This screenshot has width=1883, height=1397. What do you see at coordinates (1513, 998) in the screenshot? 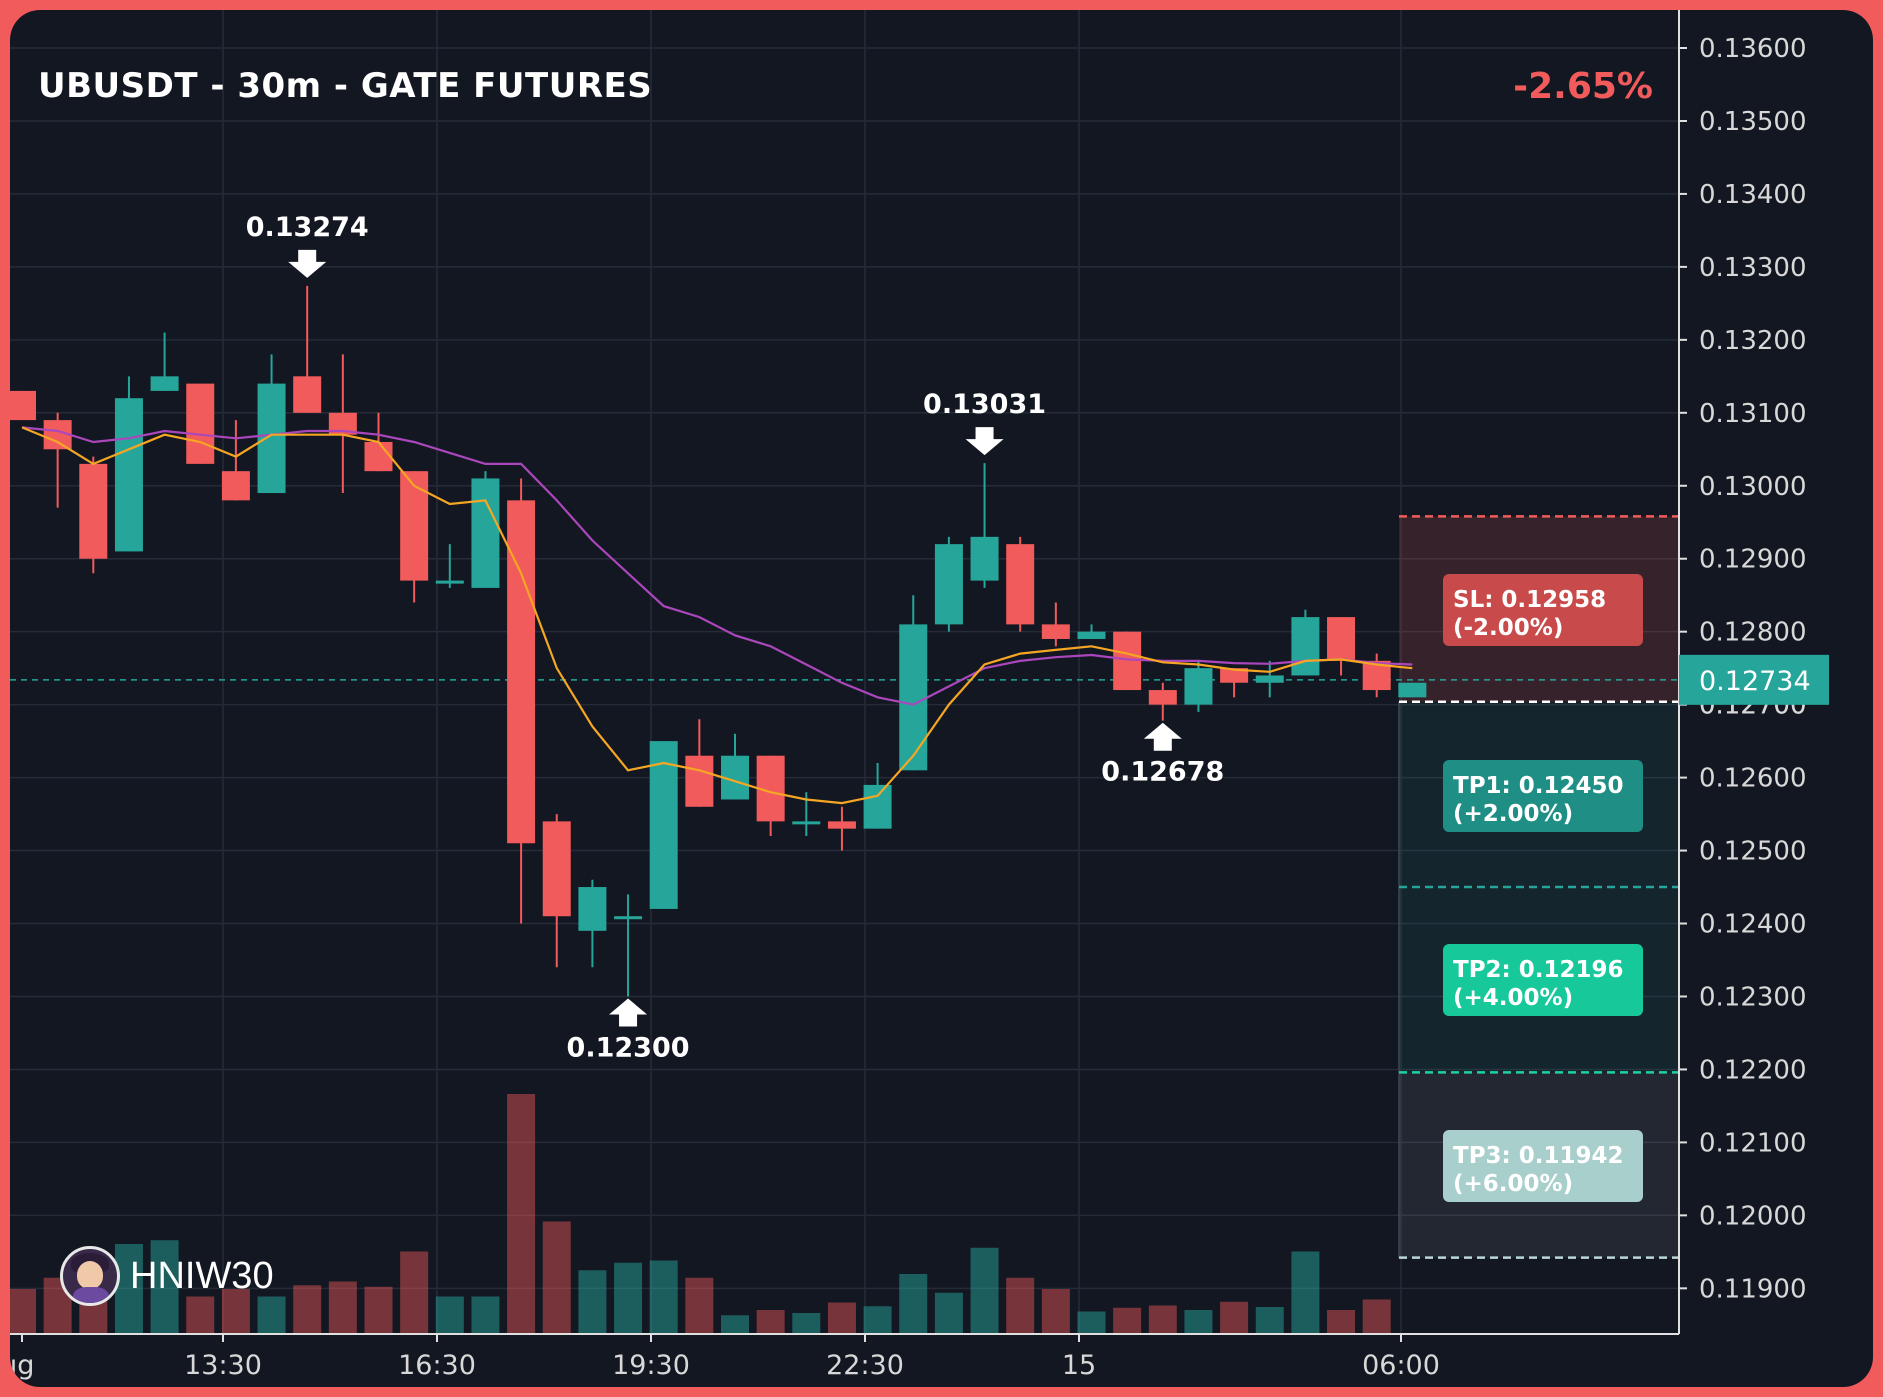
I see `tp2-label-percent: (+4.00%)` at bounding box center [1513, 998].